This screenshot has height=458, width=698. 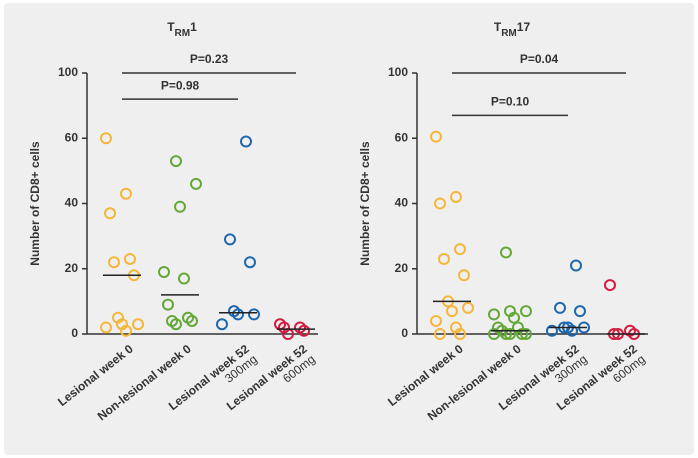 I want to click on p-value: P=0.98, so click(x=180, y=85).